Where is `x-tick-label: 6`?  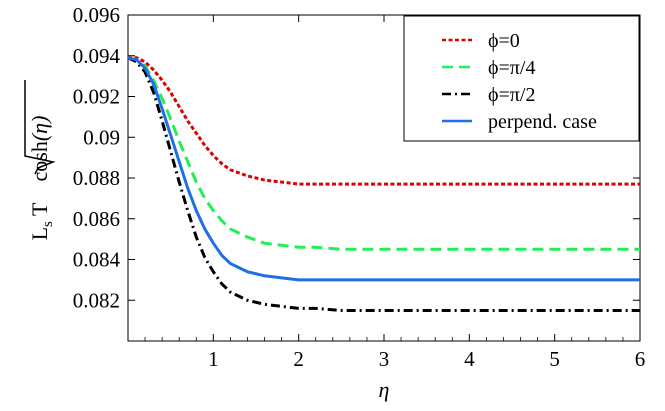
x-tick-label: 6 is located at coordinates (640, 359).